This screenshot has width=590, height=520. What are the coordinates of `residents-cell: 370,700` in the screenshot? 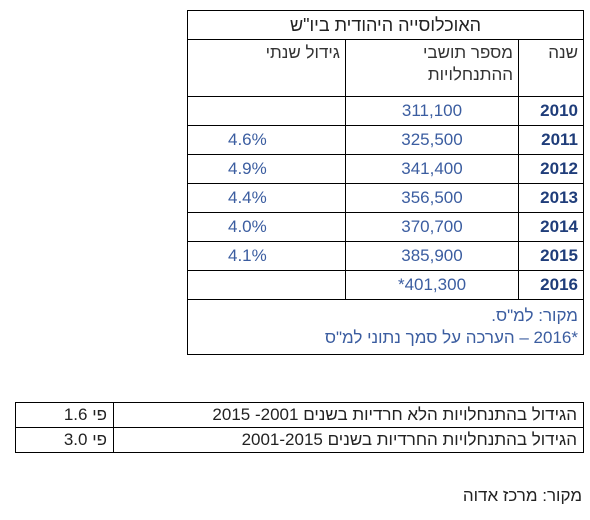 It's located at (432, 227).